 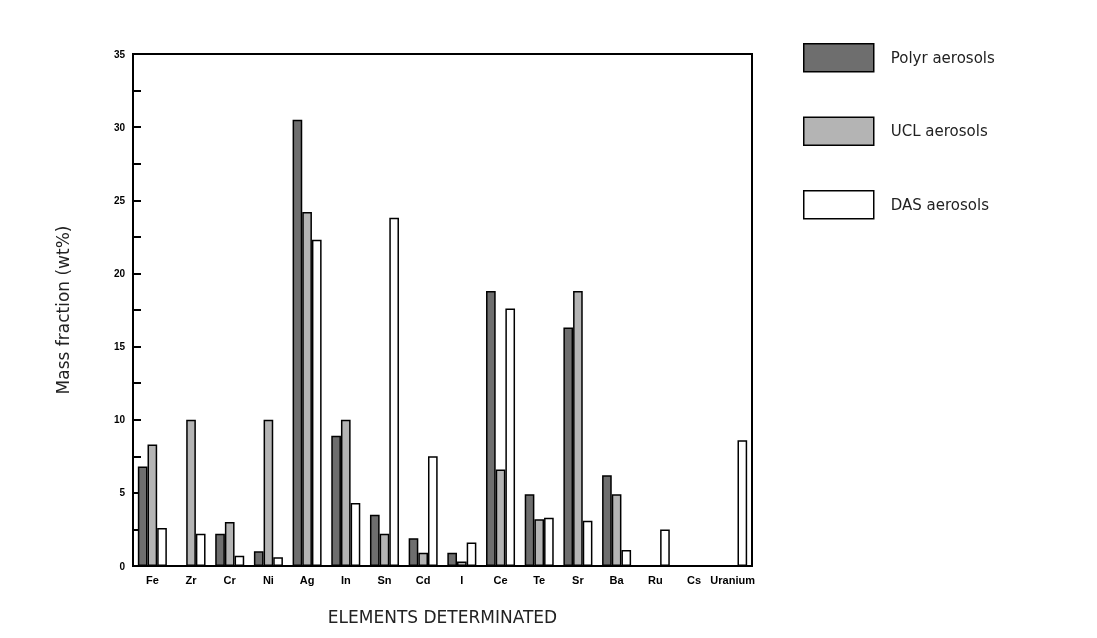 What do you see at coordinates (122, 566) in the screenshot?
I see `y-tick-label: 0` at bounding box center [122, 566].